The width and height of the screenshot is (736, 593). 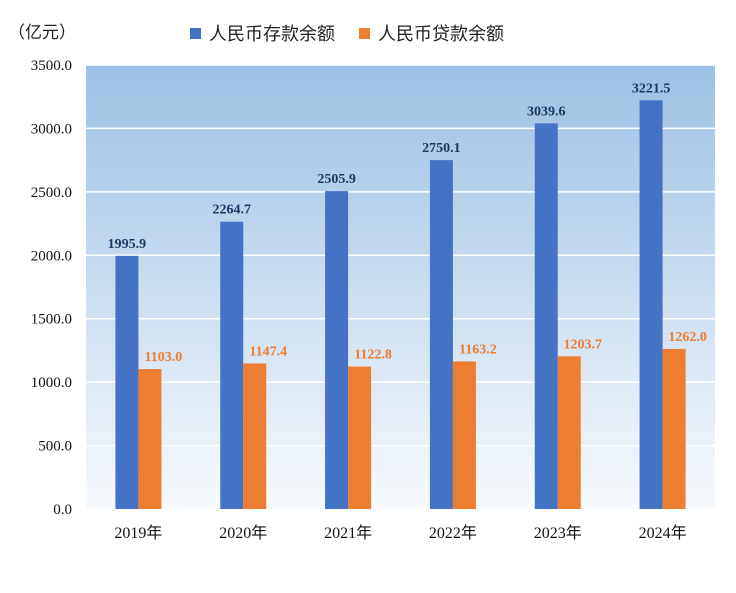 What do you see at coordinates (268, 351) in the screenshot?
I see `data-label-loan: 1147.4` at bounding box center [268, 351].